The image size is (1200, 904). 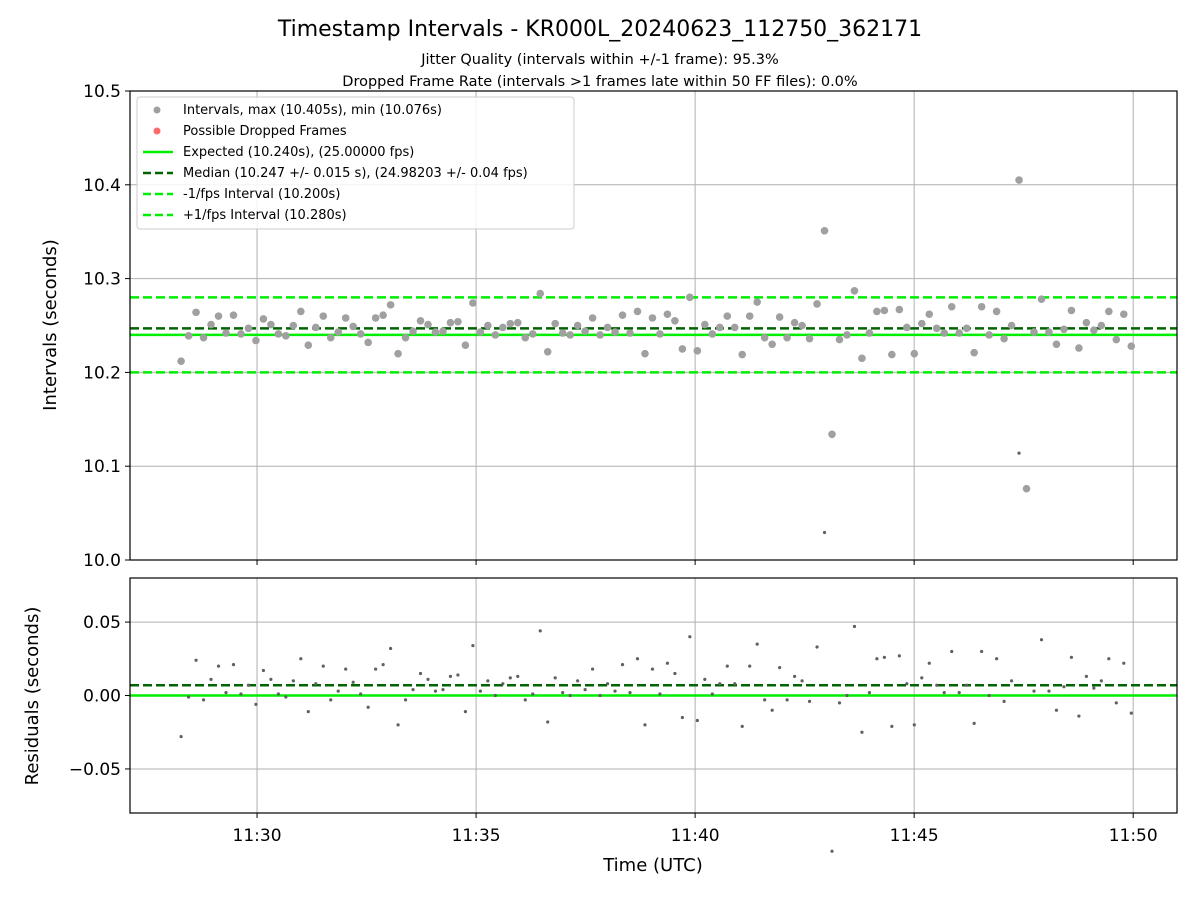 What do you see at coordinates (261, 194) in the screenshot?
I see `legend-label-minus-fps: -1/fps Interval (10.200s)` at bounding box center [261, 194].